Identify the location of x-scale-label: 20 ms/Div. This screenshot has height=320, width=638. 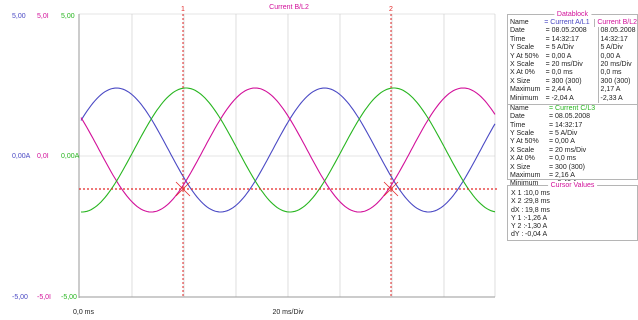
(288, 312).